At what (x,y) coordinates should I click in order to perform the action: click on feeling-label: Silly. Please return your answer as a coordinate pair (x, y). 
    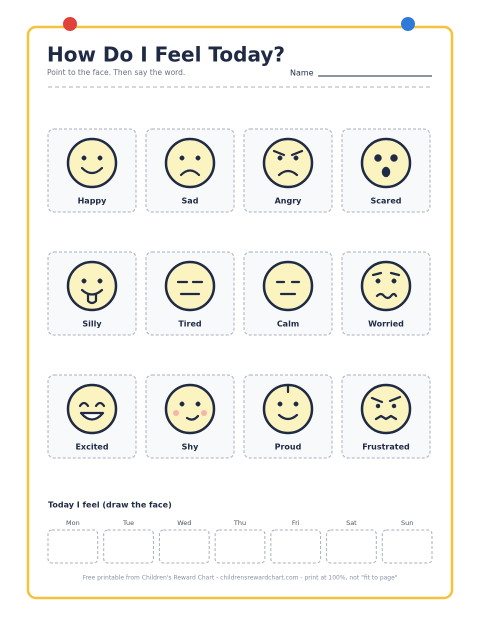
    Looking at the image, I should click on (92, 324).